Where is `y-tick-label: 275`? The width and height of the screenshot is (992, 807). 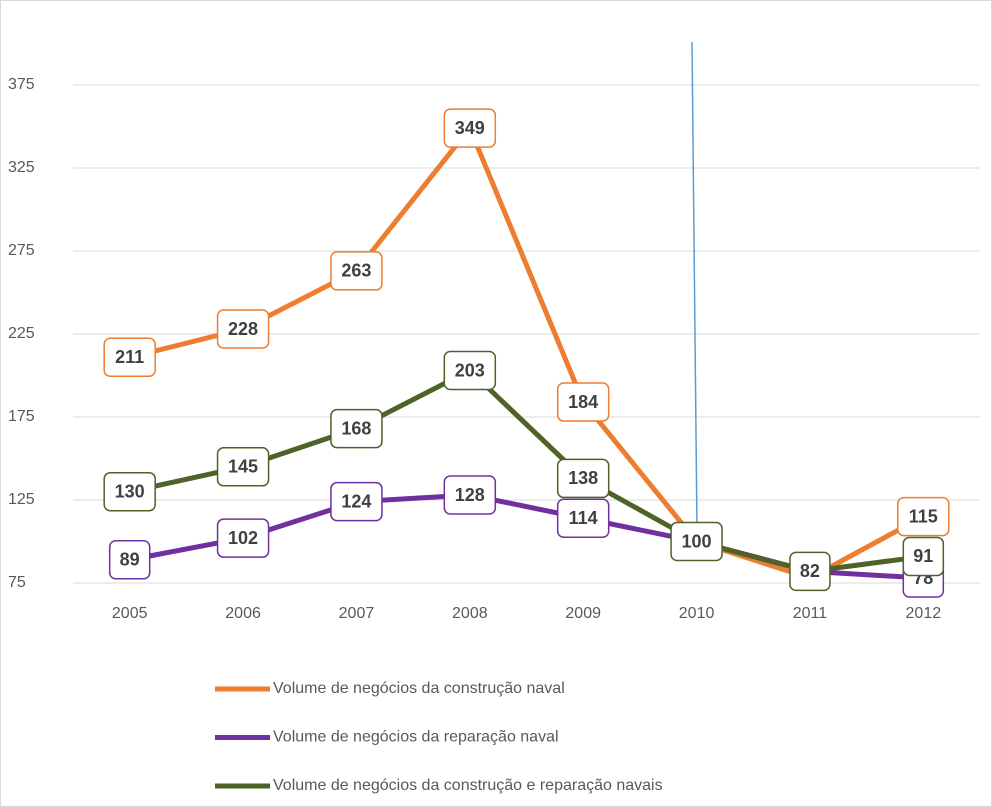
y-tick-label: 275 is located at coordinates (21, 250).